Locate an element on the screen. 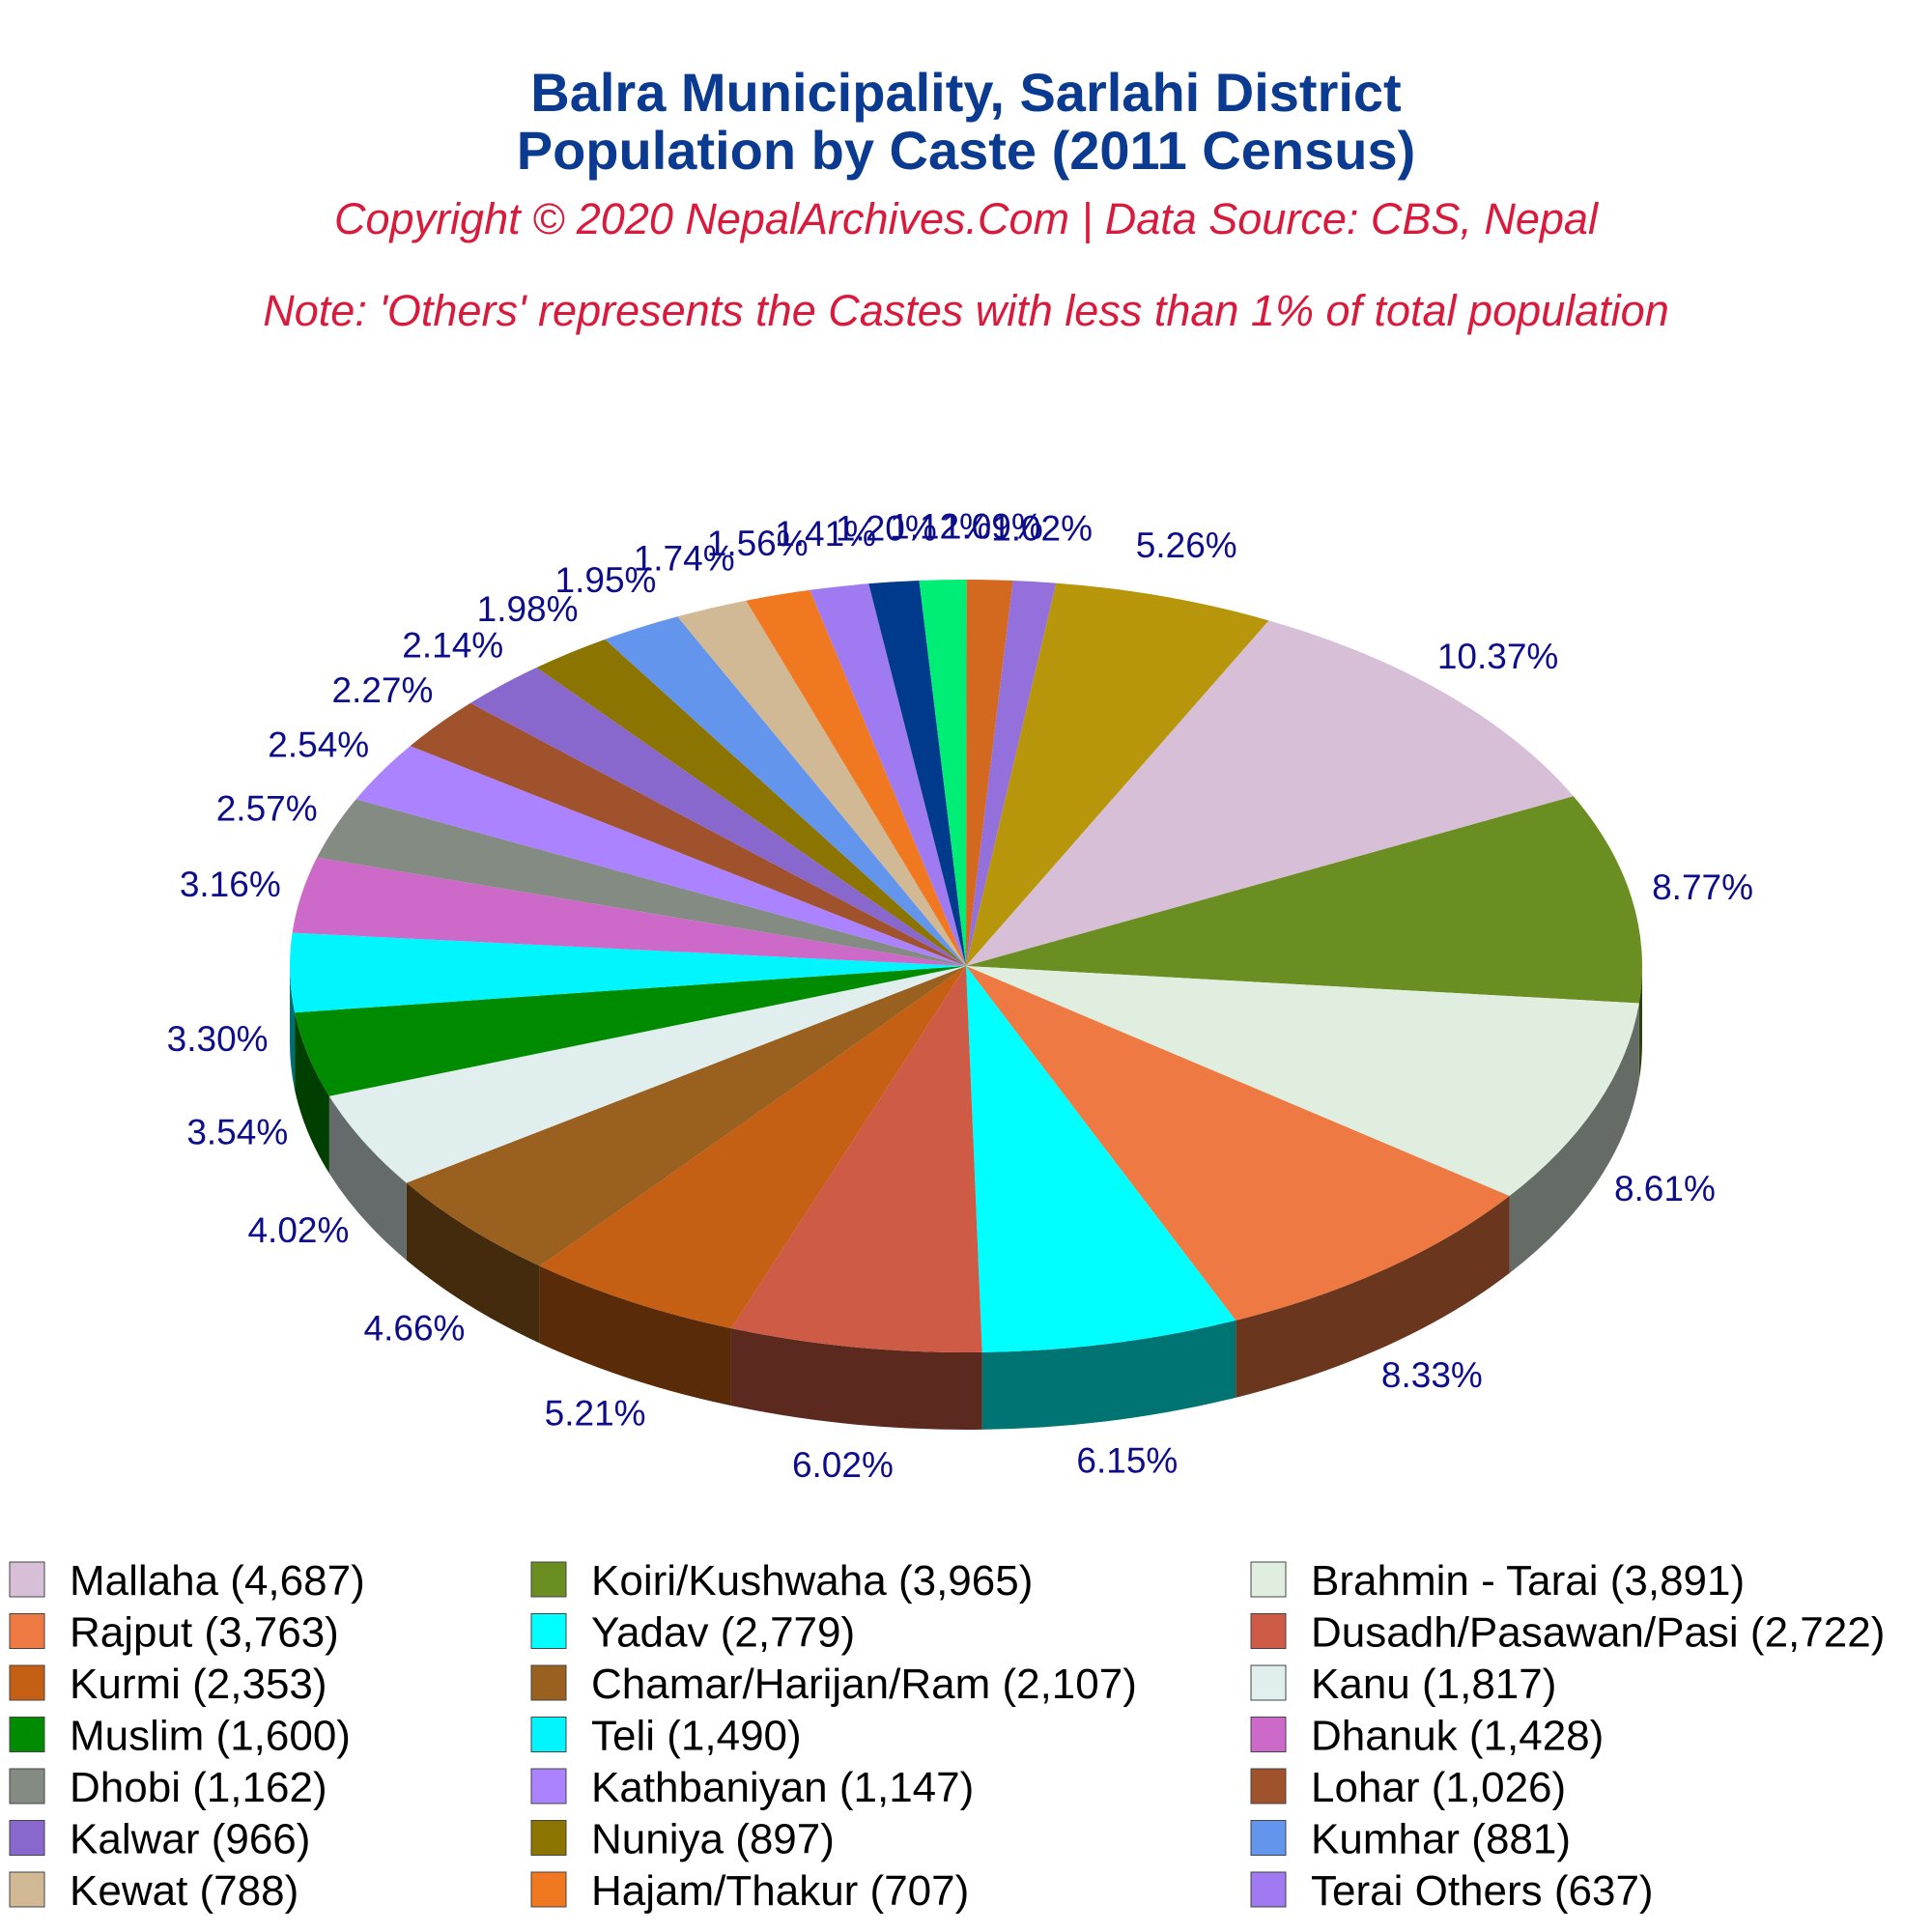  legend-item-10: Teli (1,490) is located at coordinates (666, 1736).